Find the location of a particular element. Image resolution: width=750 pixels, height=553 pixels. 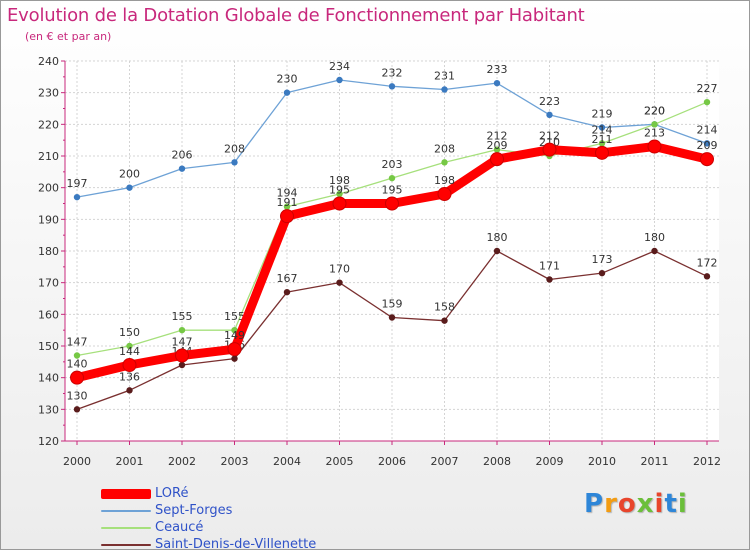

logo-letter: P is located at coordinates (594, 504).